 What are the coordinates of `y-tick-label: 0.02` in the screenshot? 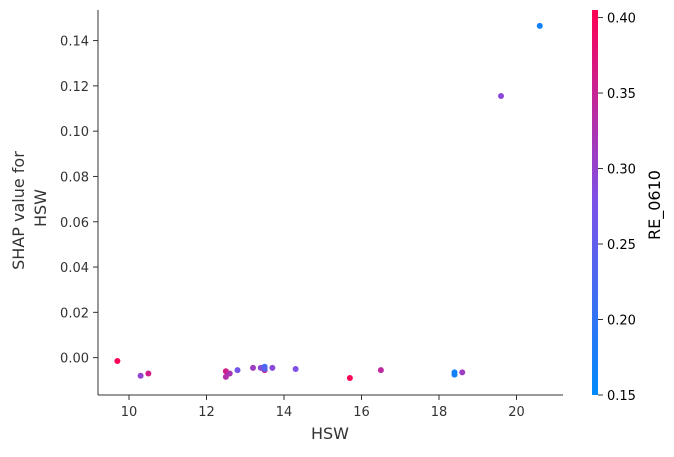 It's located at (74, 313).